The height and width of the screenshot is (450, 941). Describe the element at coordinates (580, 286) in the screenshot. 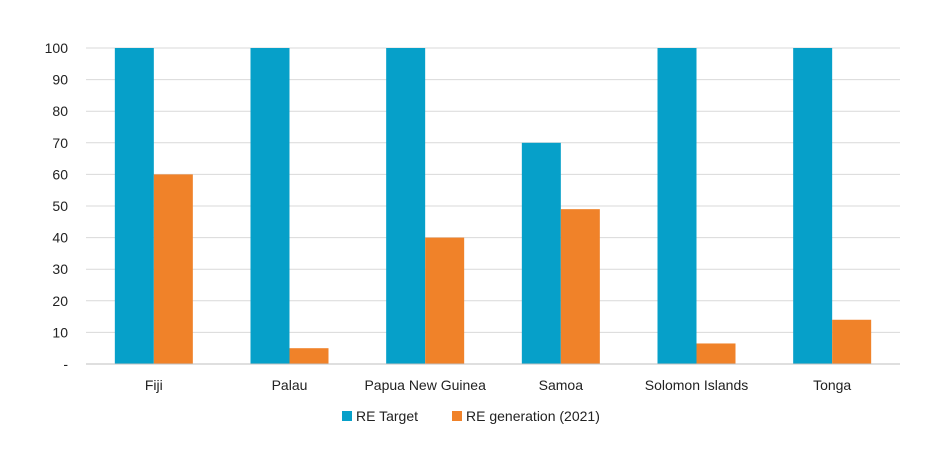

I see `bar-re-generation-samoa` at that location.